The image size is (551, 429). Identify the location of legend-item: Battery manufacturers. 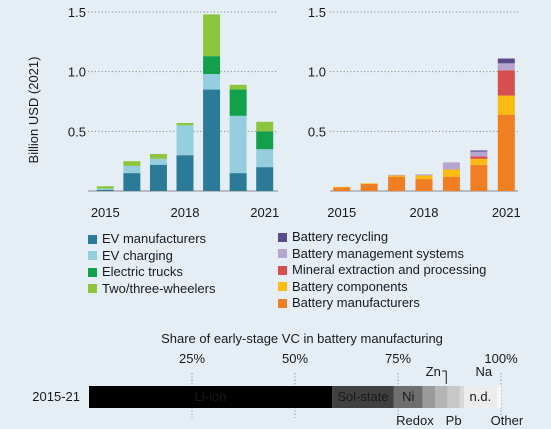
(382, 303).